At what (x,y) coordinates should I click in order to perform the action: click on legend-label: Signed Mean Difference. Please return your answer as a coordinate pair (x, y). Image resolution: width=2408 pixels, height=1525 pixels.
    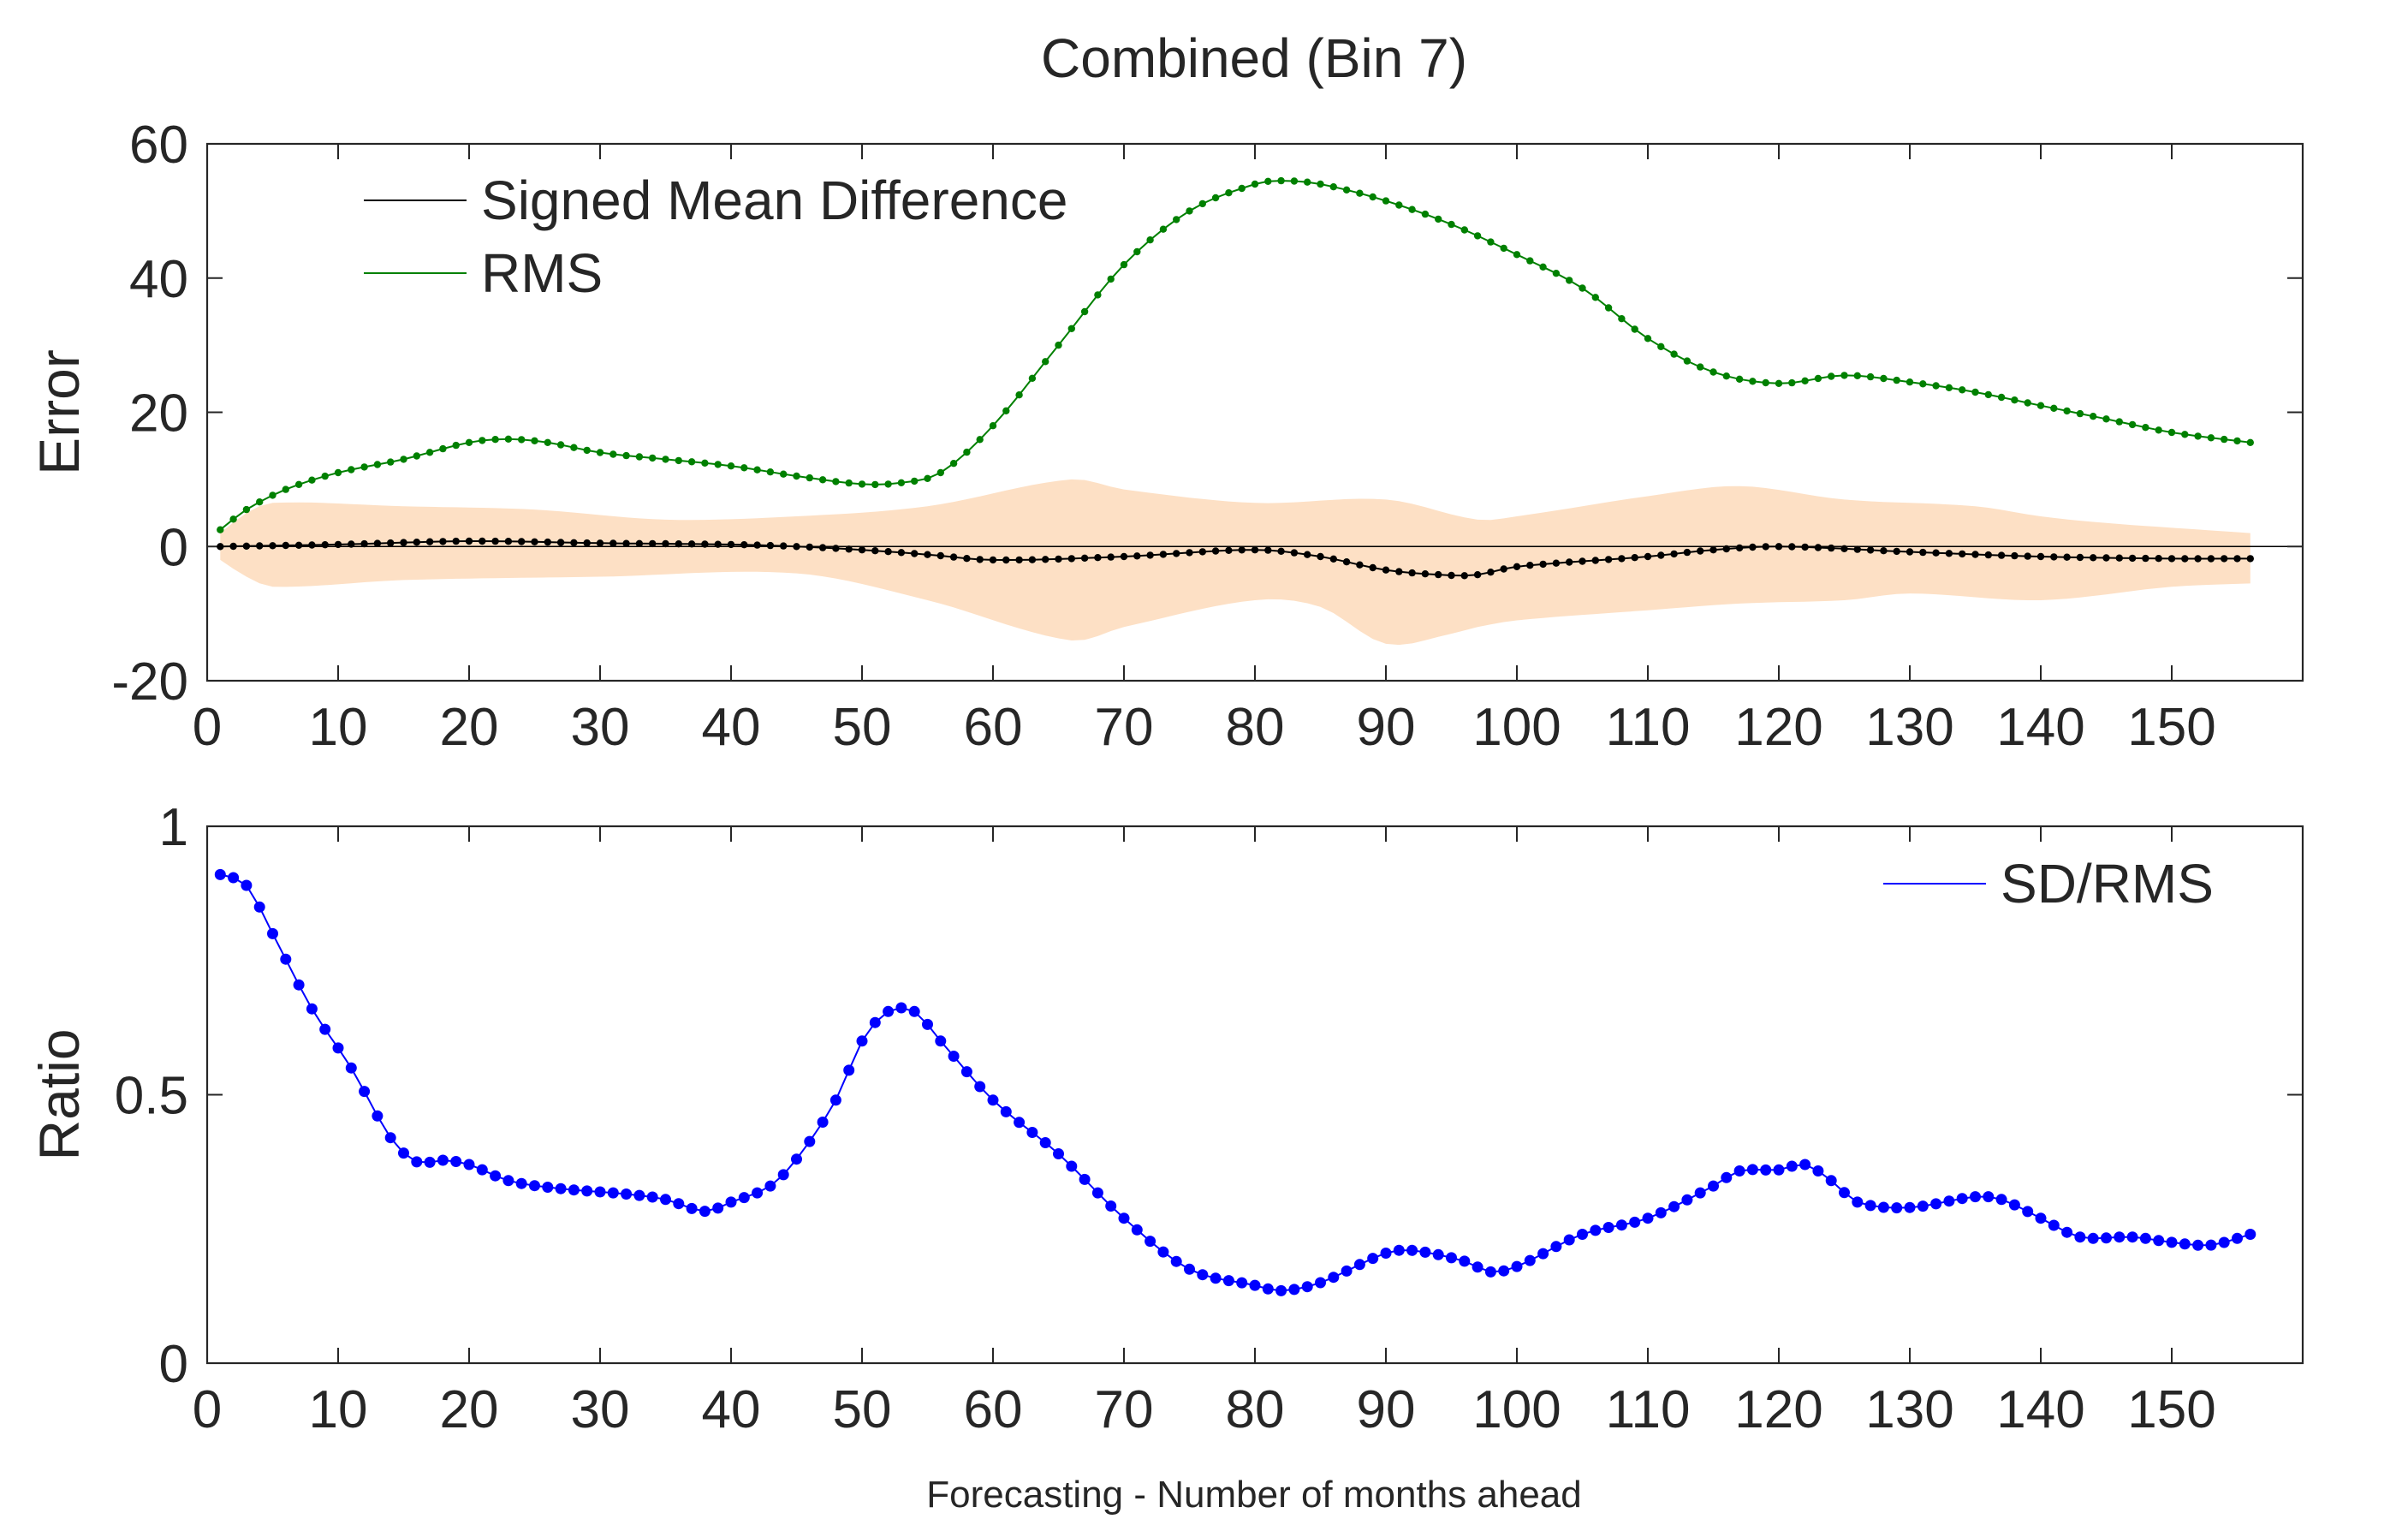
    Looking at the image, I should click on (774, 200).